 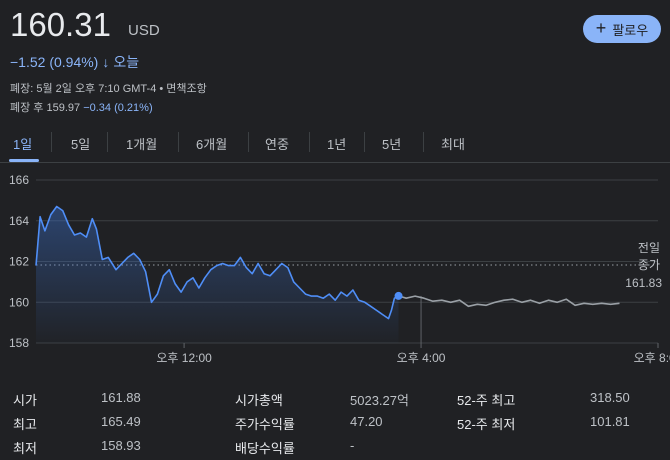 What do you see at coordinates (60, 24) in the screenshot?
I see `current-price: 160.31` at bounding box center [60, 24].